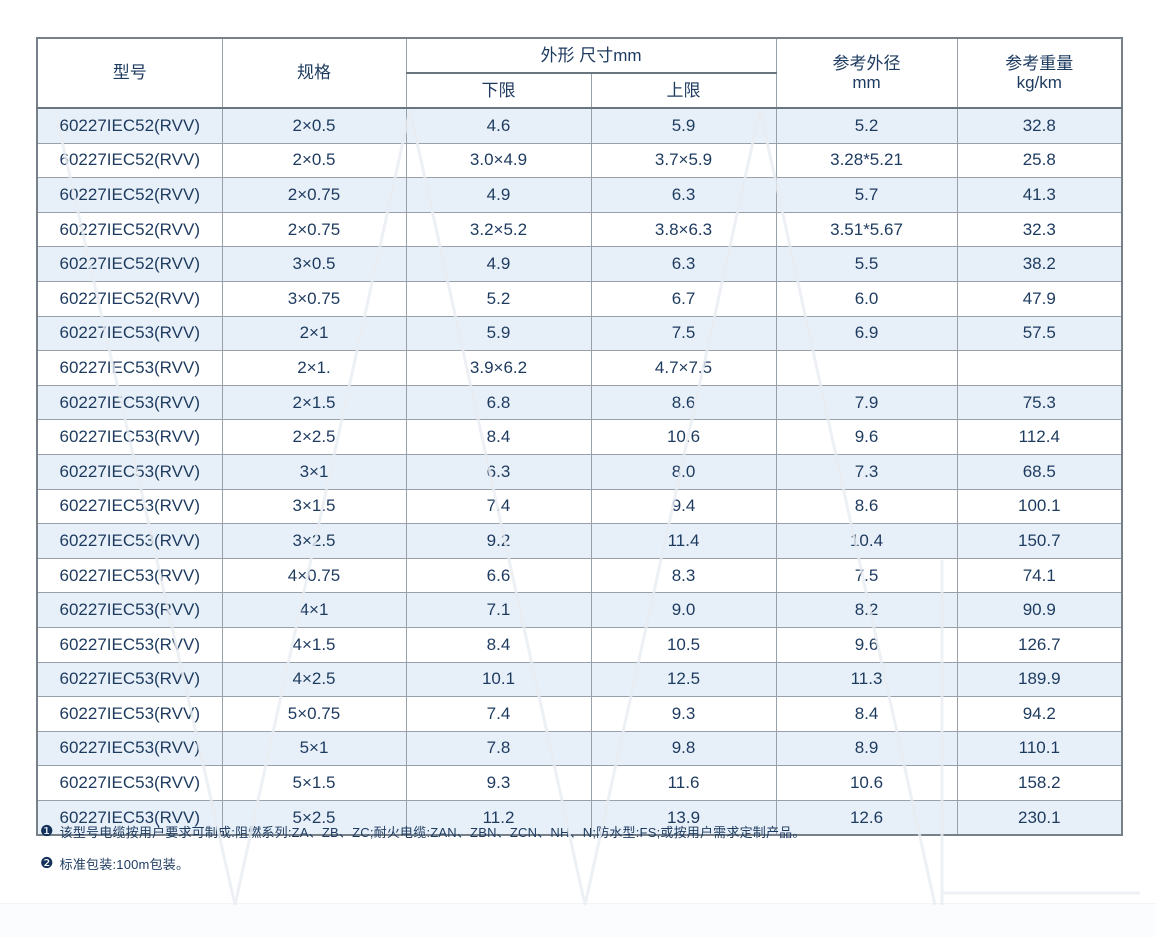 This screenshot has height=937, width=1156. Describe the element at coordinates (1039, 63) in the screenshot. I see `col-header-ref-weight-line1: 参考重量` at that location.